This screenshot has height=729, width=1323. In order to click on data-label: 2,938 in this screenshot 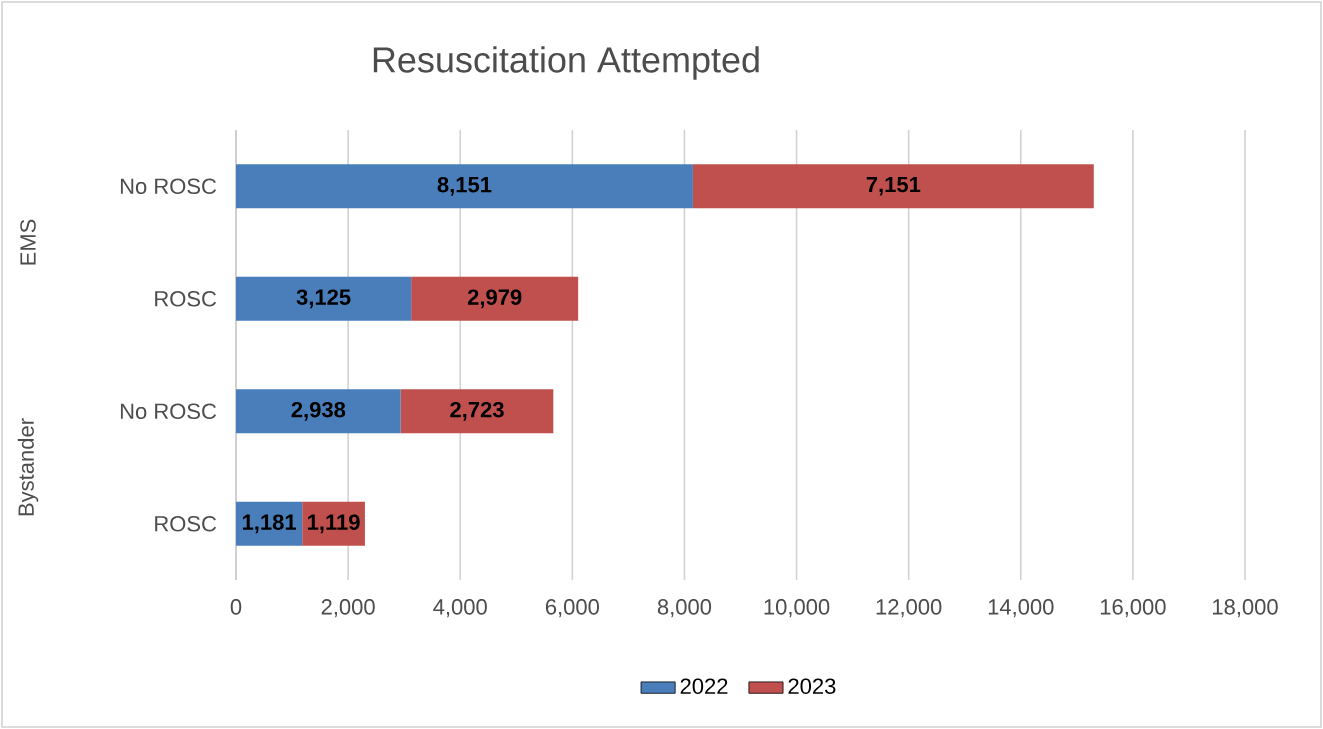, I will do `click(318, 411)`.